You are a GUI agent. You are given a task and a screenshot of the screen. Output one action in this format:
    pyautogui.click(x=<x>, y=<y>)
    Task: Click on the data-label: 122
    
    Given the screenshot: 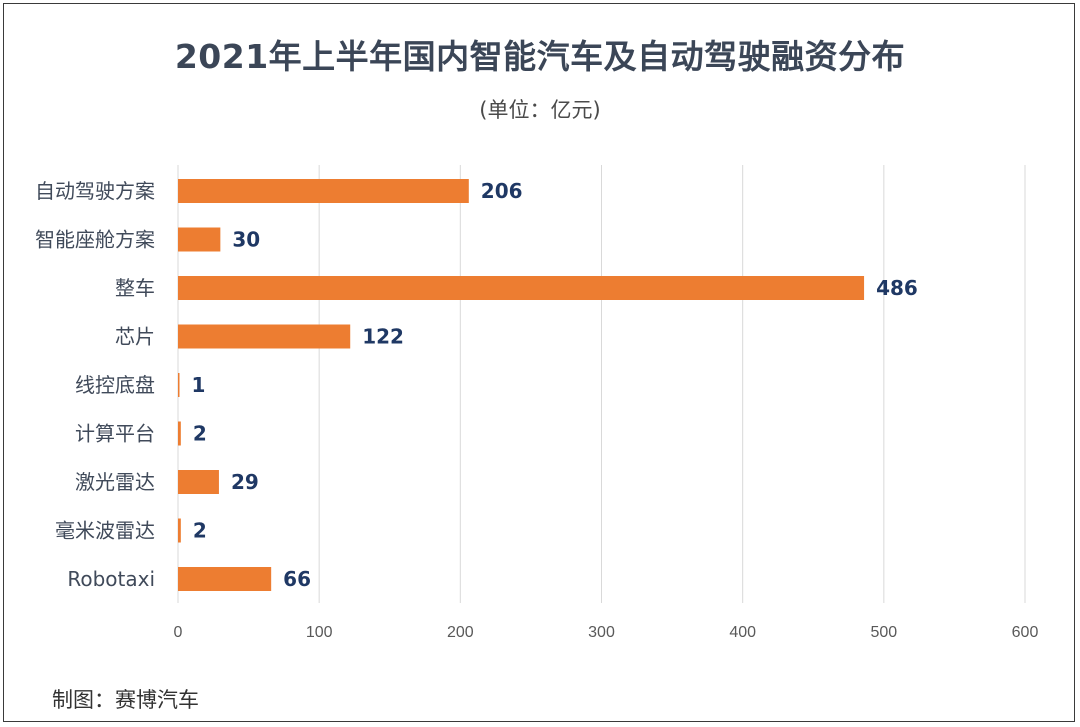 What is the action you would take?
    pyautogui.click(x=383, y=337)
    